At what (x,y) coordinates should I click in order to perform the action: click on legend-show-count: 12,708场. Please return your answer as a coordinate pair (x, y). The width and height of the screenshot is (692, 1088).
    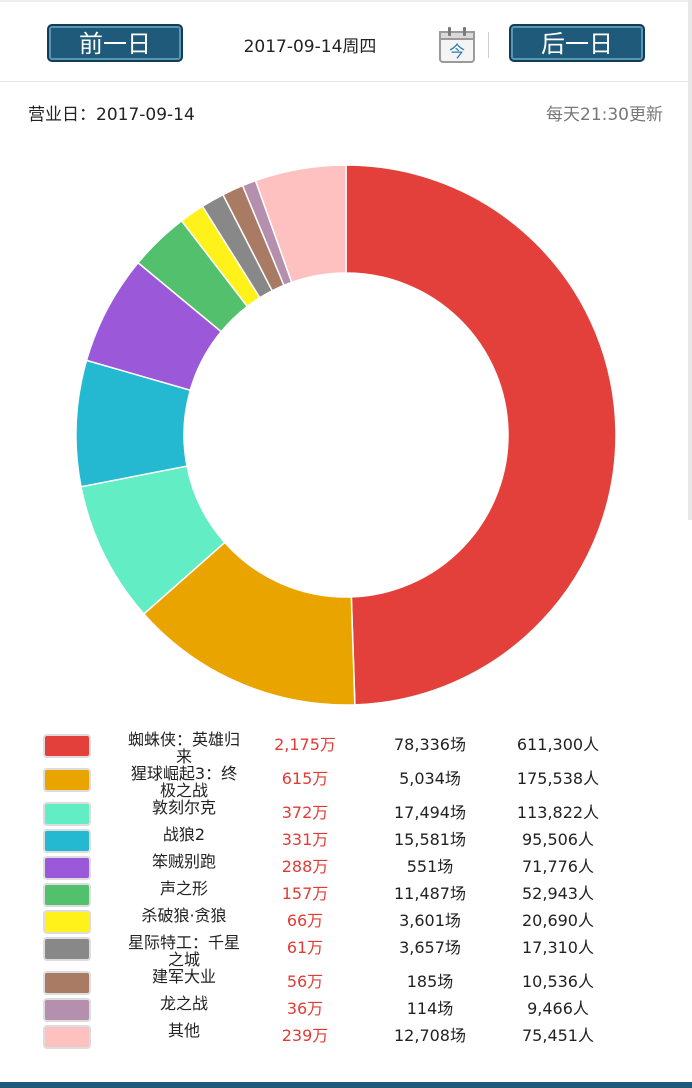
    Looking at the image, I should click on (430, 1035).